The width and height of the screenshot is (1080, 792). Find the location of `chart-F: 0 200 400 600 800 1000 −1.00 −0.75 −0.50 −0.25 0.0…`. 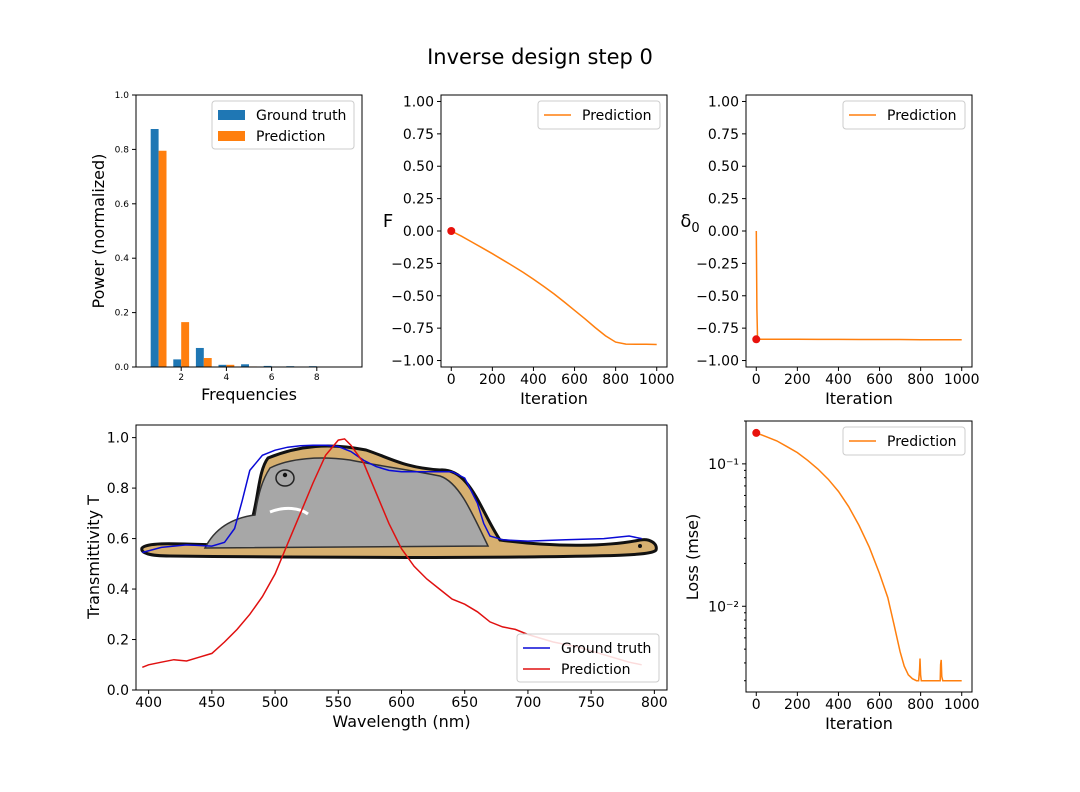

chart-F: 0 200 400 600 800 1000 −1.00 −0.75 −0.50 −0.25 0.0… is located at coordinates (529, 251).